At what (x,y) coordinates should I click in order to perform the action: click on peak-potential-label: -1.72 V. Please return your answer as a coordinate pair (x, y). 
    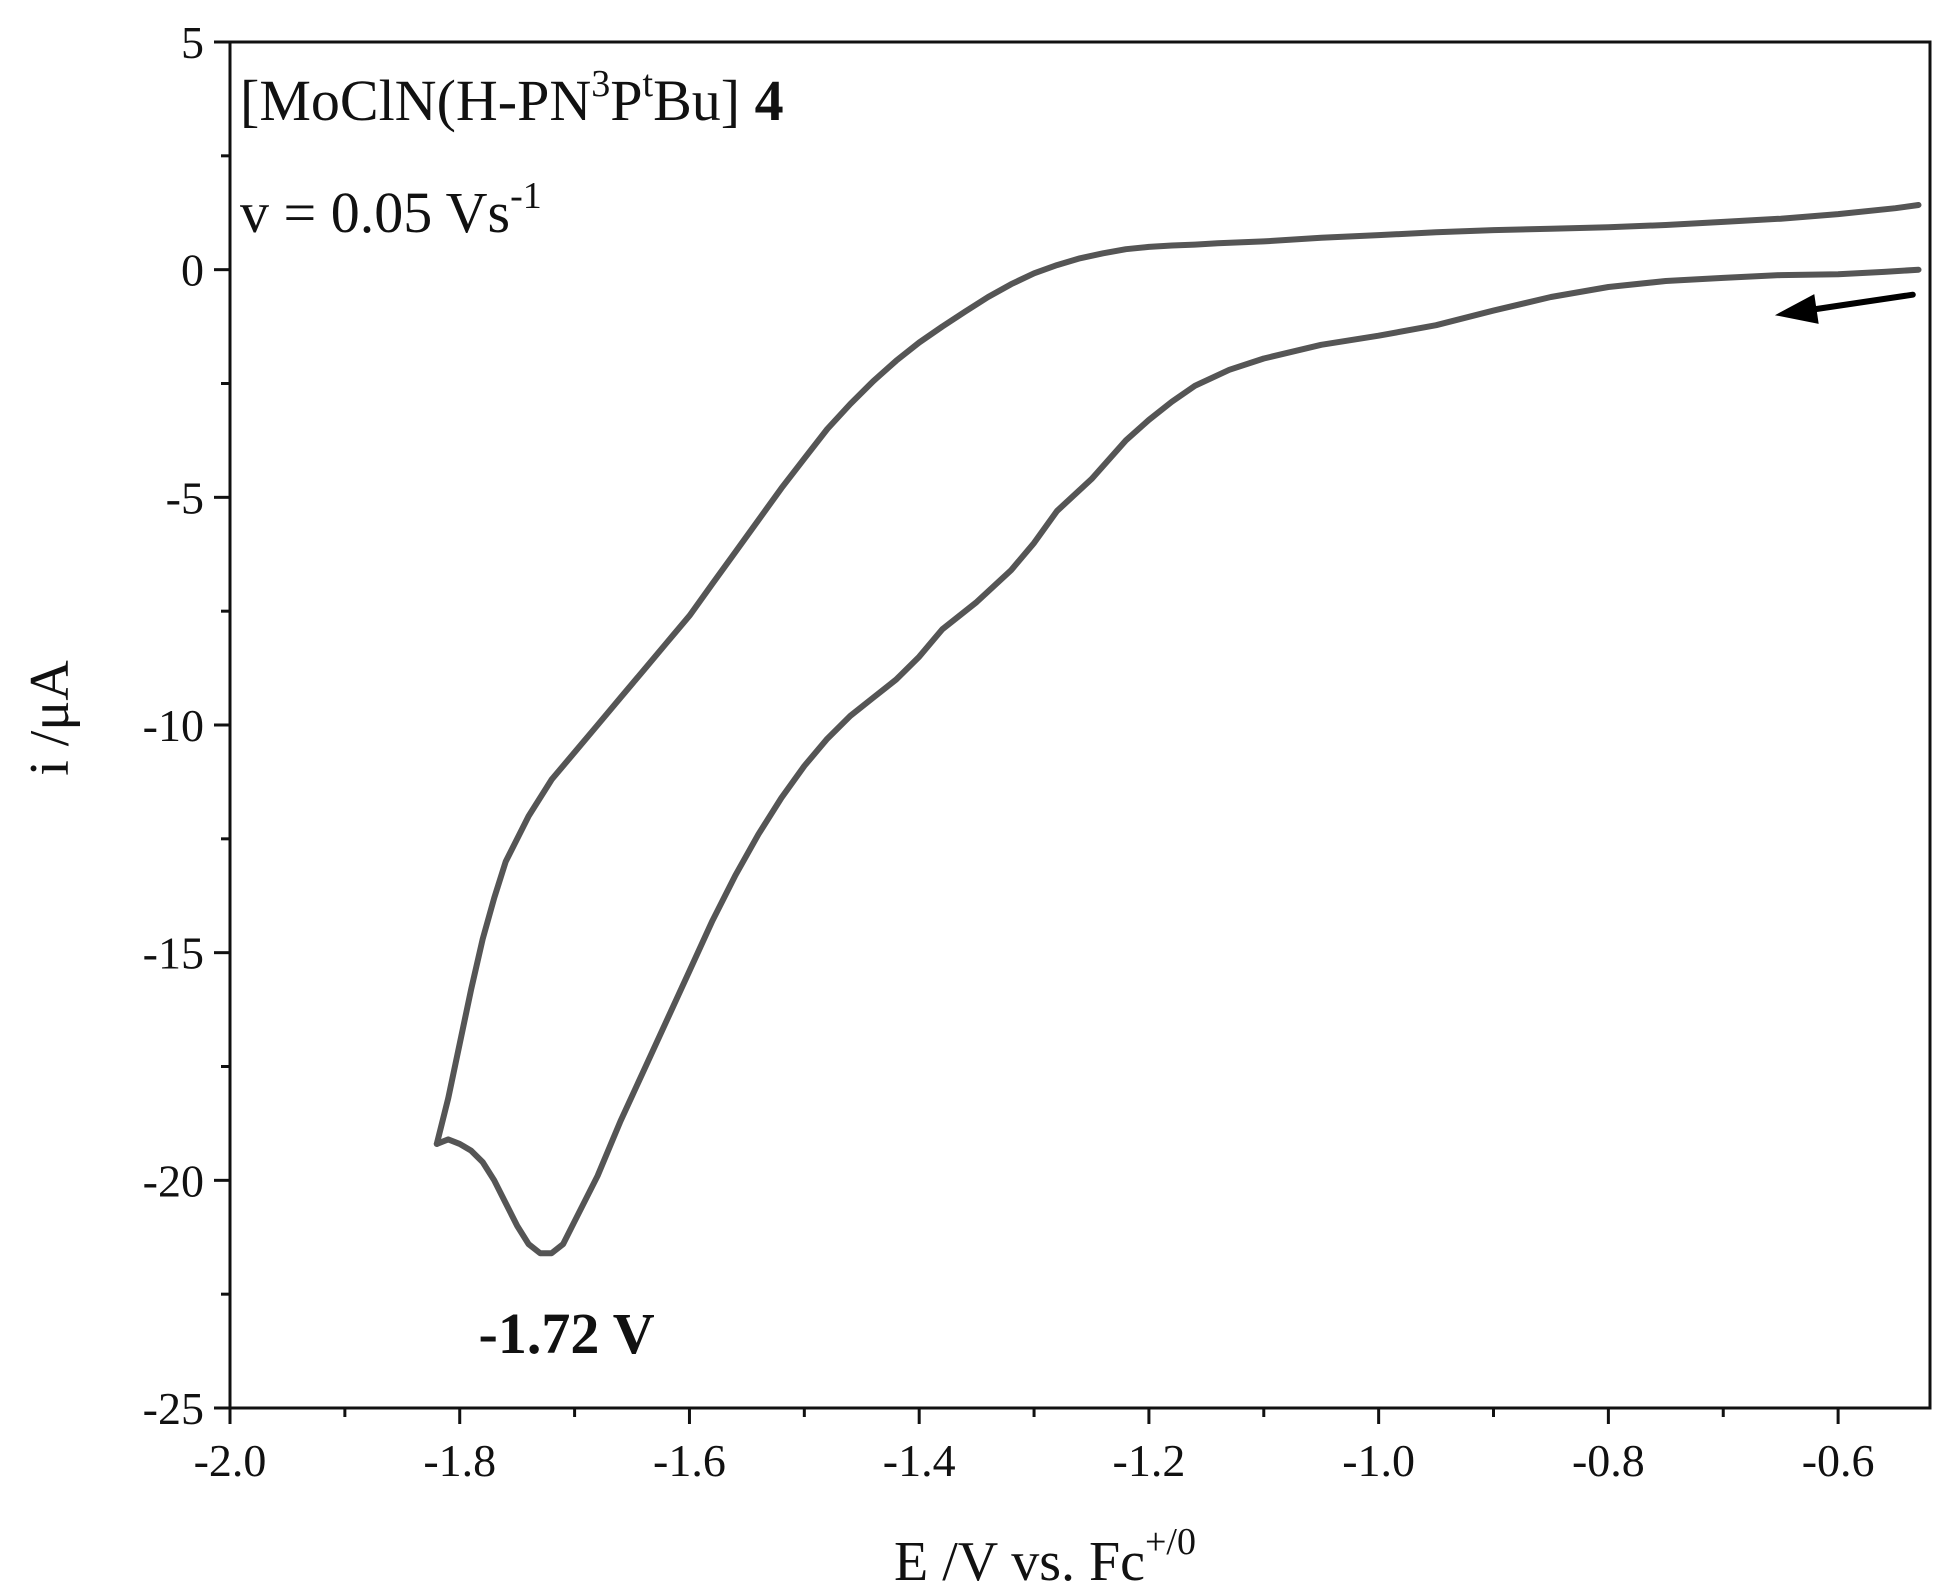
    Looking at the image, I should click on (567, 1333).